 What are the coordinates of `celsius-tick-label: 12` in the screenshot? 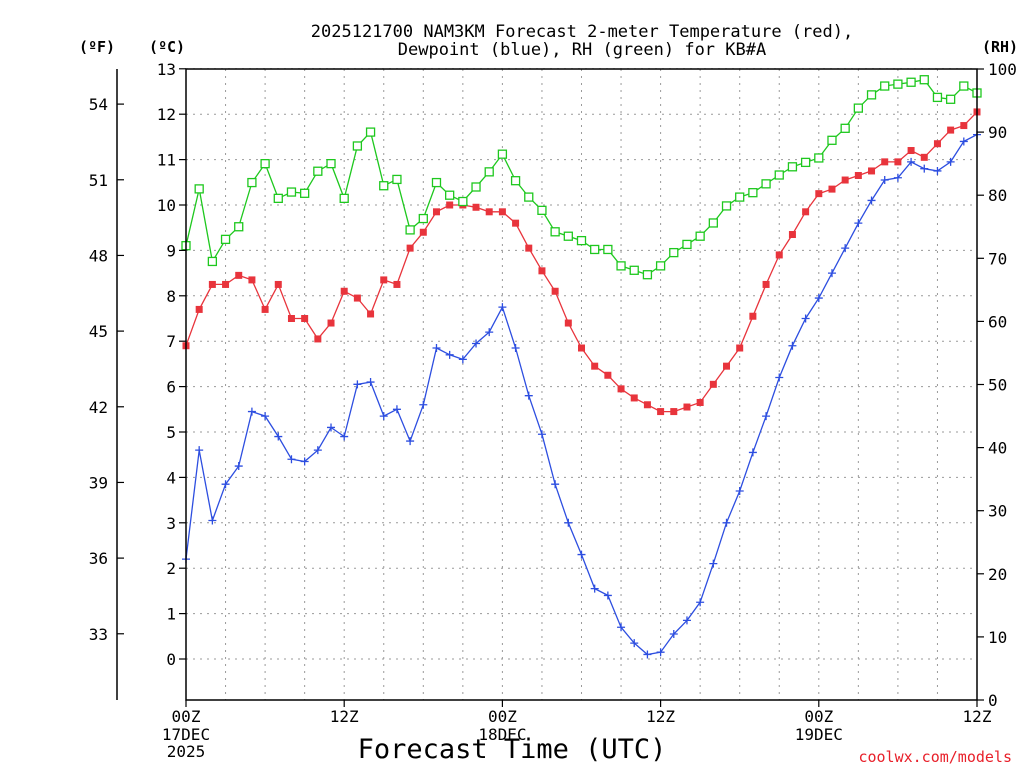 It's located at (166, 114).